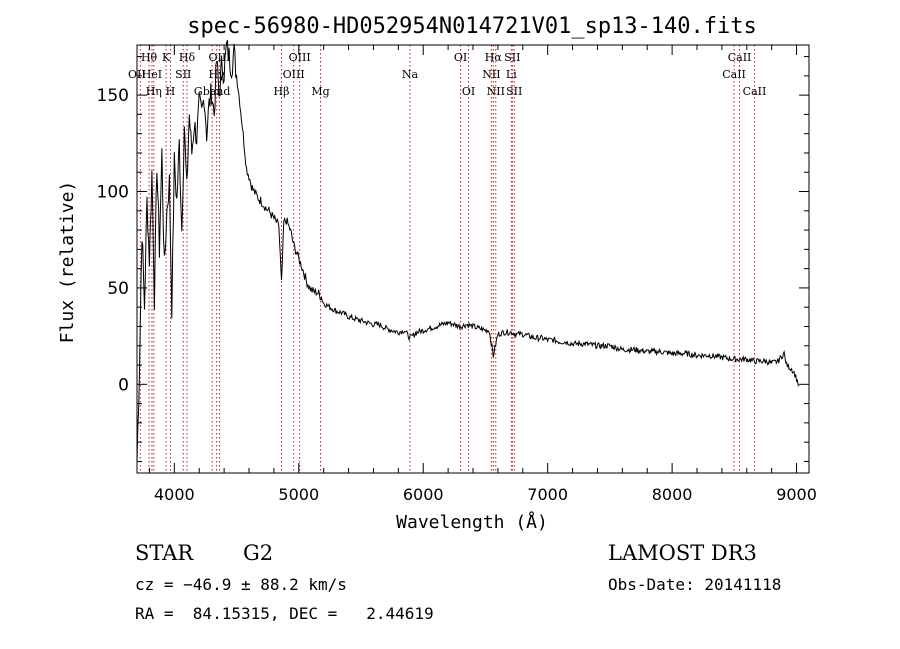 This screenshot has height=649, width=900. Describe the element at coordinates (187, 57) in the screenshot. I see `feature-label: Hδ` at that location.